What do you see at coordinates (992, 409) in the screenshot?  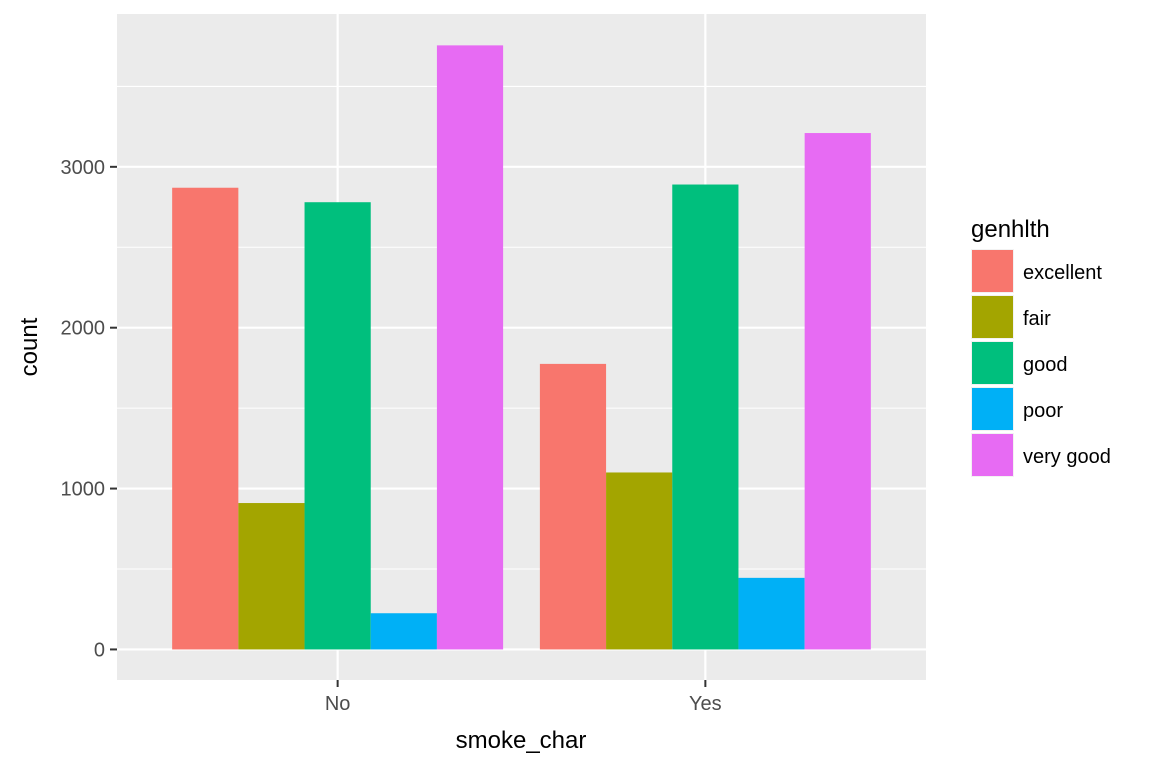 I see `legend-key-poor` at bounding box center [992, 409].